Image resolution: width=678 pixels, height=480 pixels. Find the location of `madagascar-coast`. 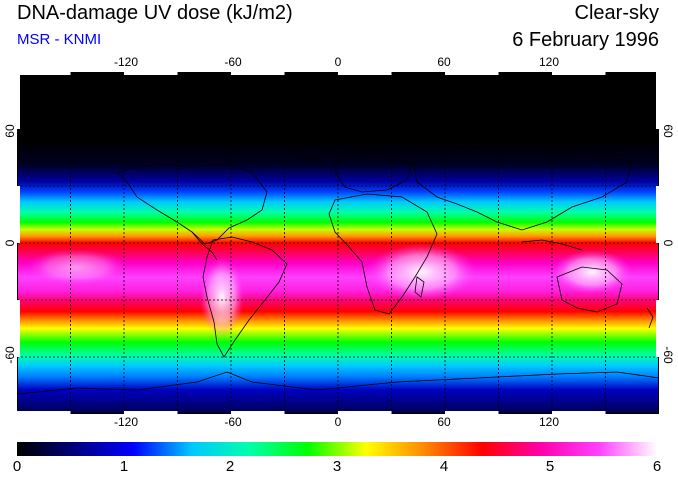

madagascar-coast is located at coordinates (419, 287).